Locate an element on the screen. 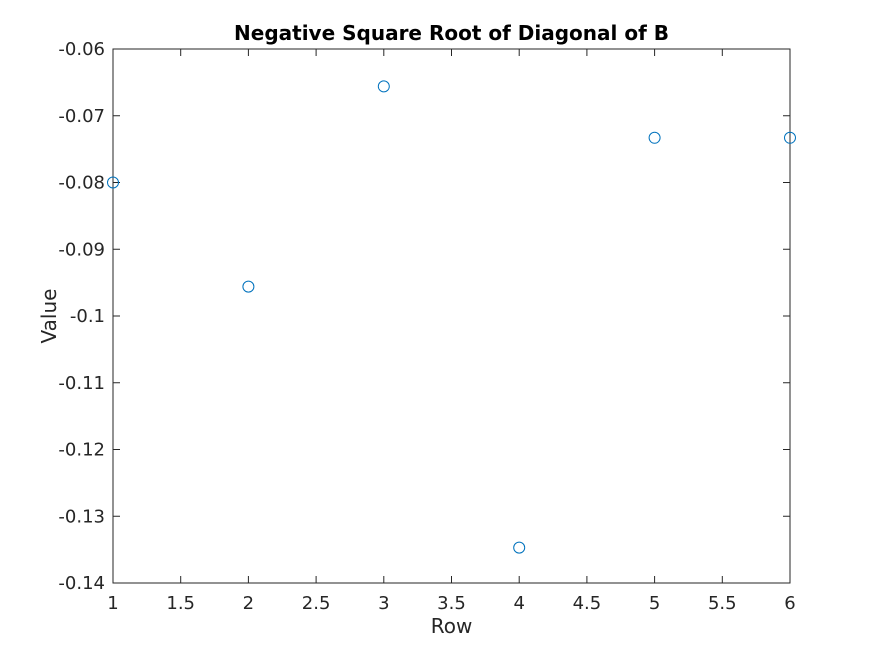 The image size is (874, 656). x-tick-label: 1.5 is located at coordinates (180, 603).